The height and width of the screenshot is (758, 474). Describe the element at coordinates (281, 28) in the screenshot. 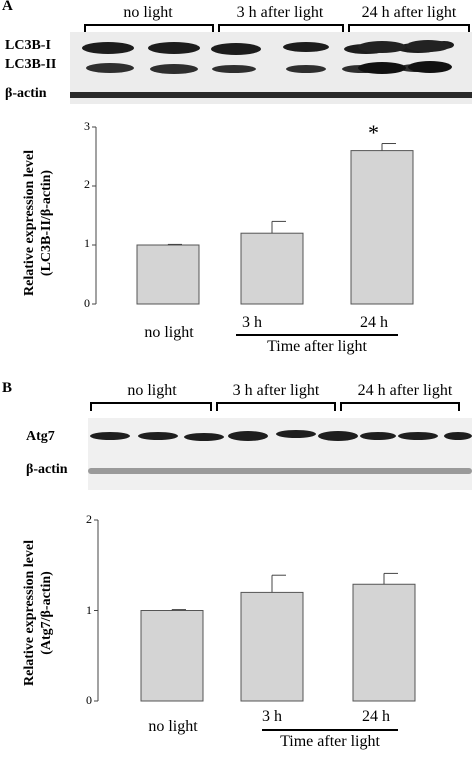

I see `blot-bracket-3h` at that location.